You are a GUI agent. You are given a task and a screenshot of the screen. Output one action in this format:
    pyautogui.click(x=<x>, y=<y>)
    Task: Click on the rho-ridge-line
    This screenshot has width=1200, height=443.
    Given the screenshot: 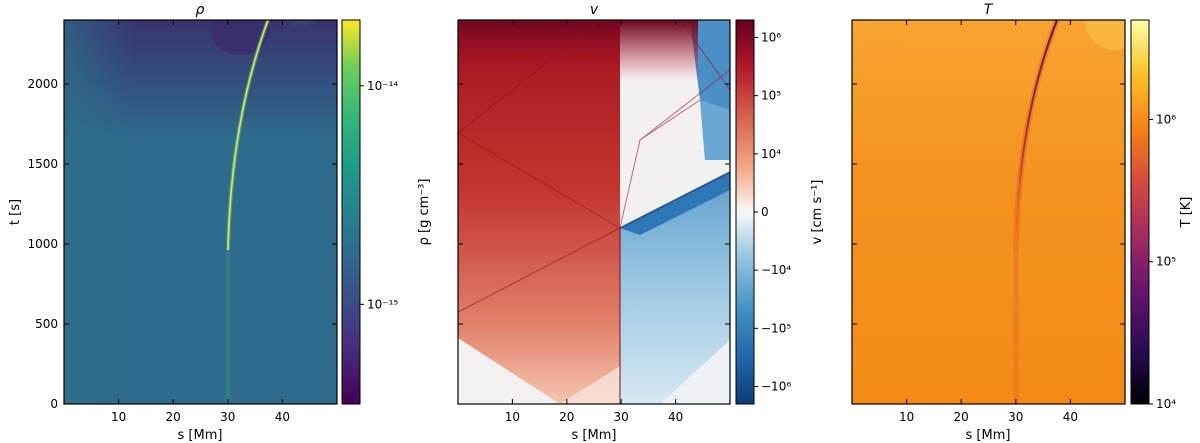 What is the action you would take?
    pyautogui.click(x=248, y=135)
    